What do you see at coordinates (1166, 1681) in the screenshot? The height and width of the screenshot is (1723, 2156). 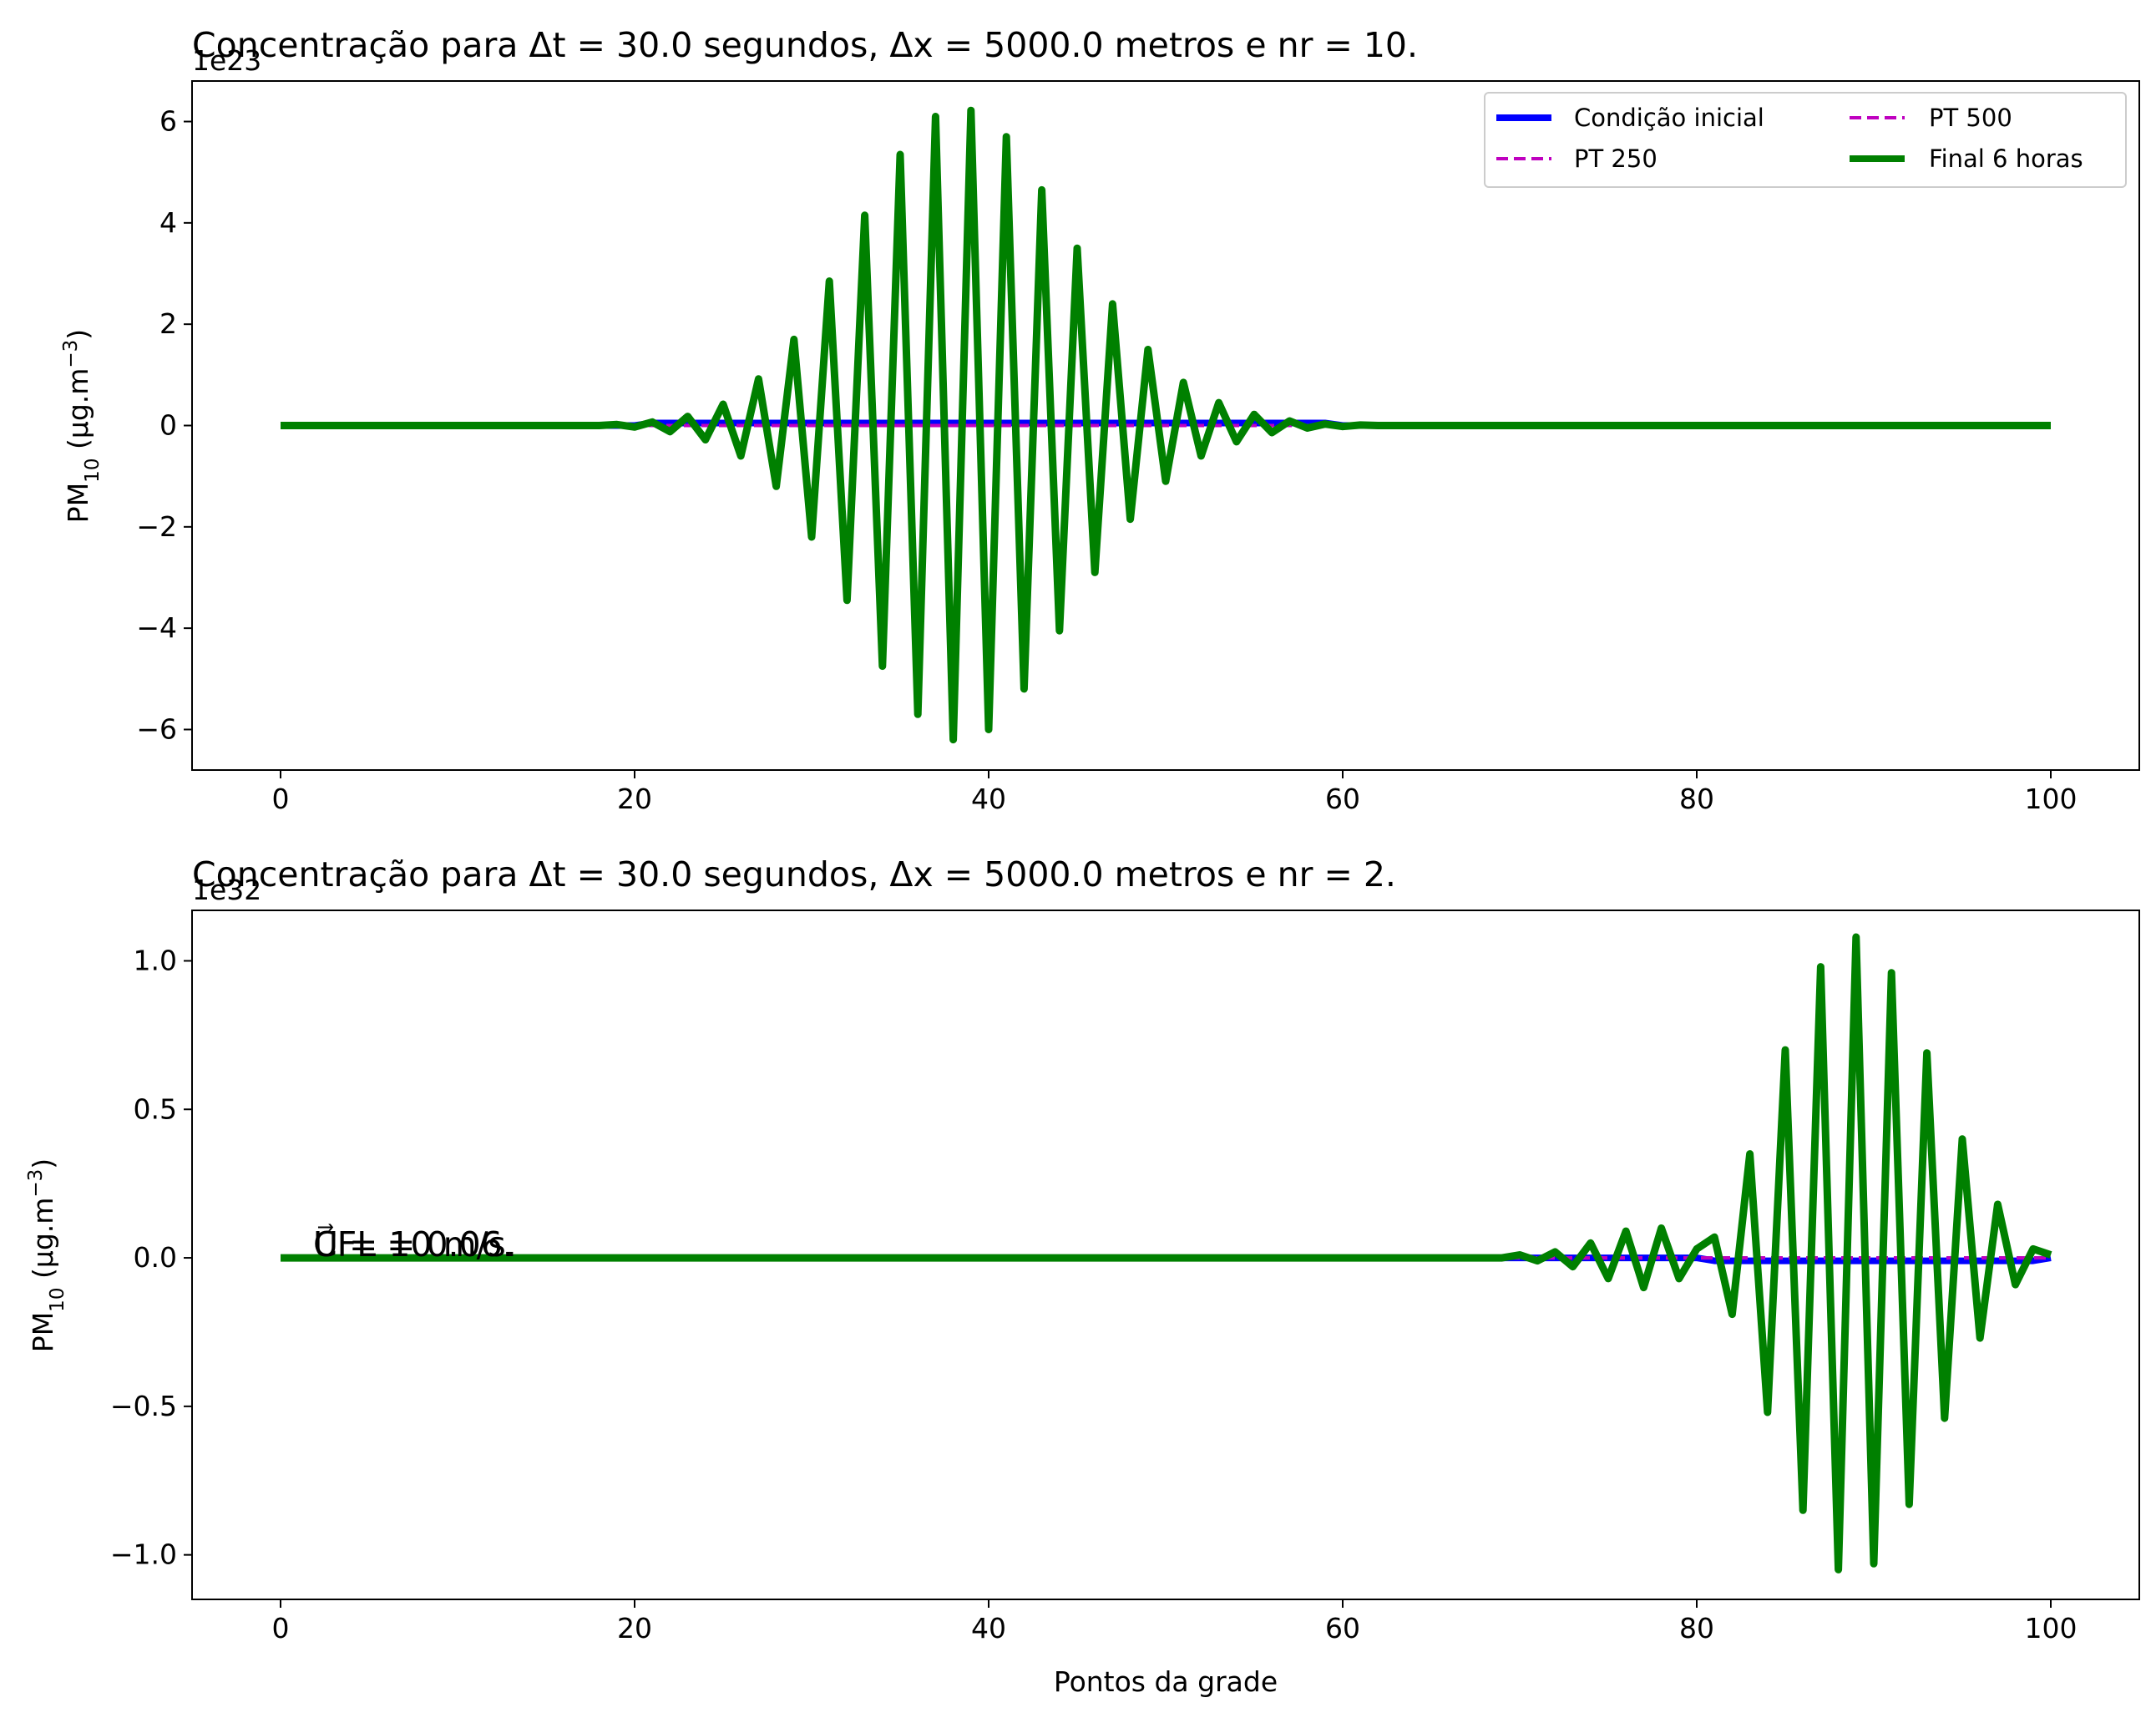 I see `x-axis-label: Pontos da grade` at bounding box center [1166, 1681].